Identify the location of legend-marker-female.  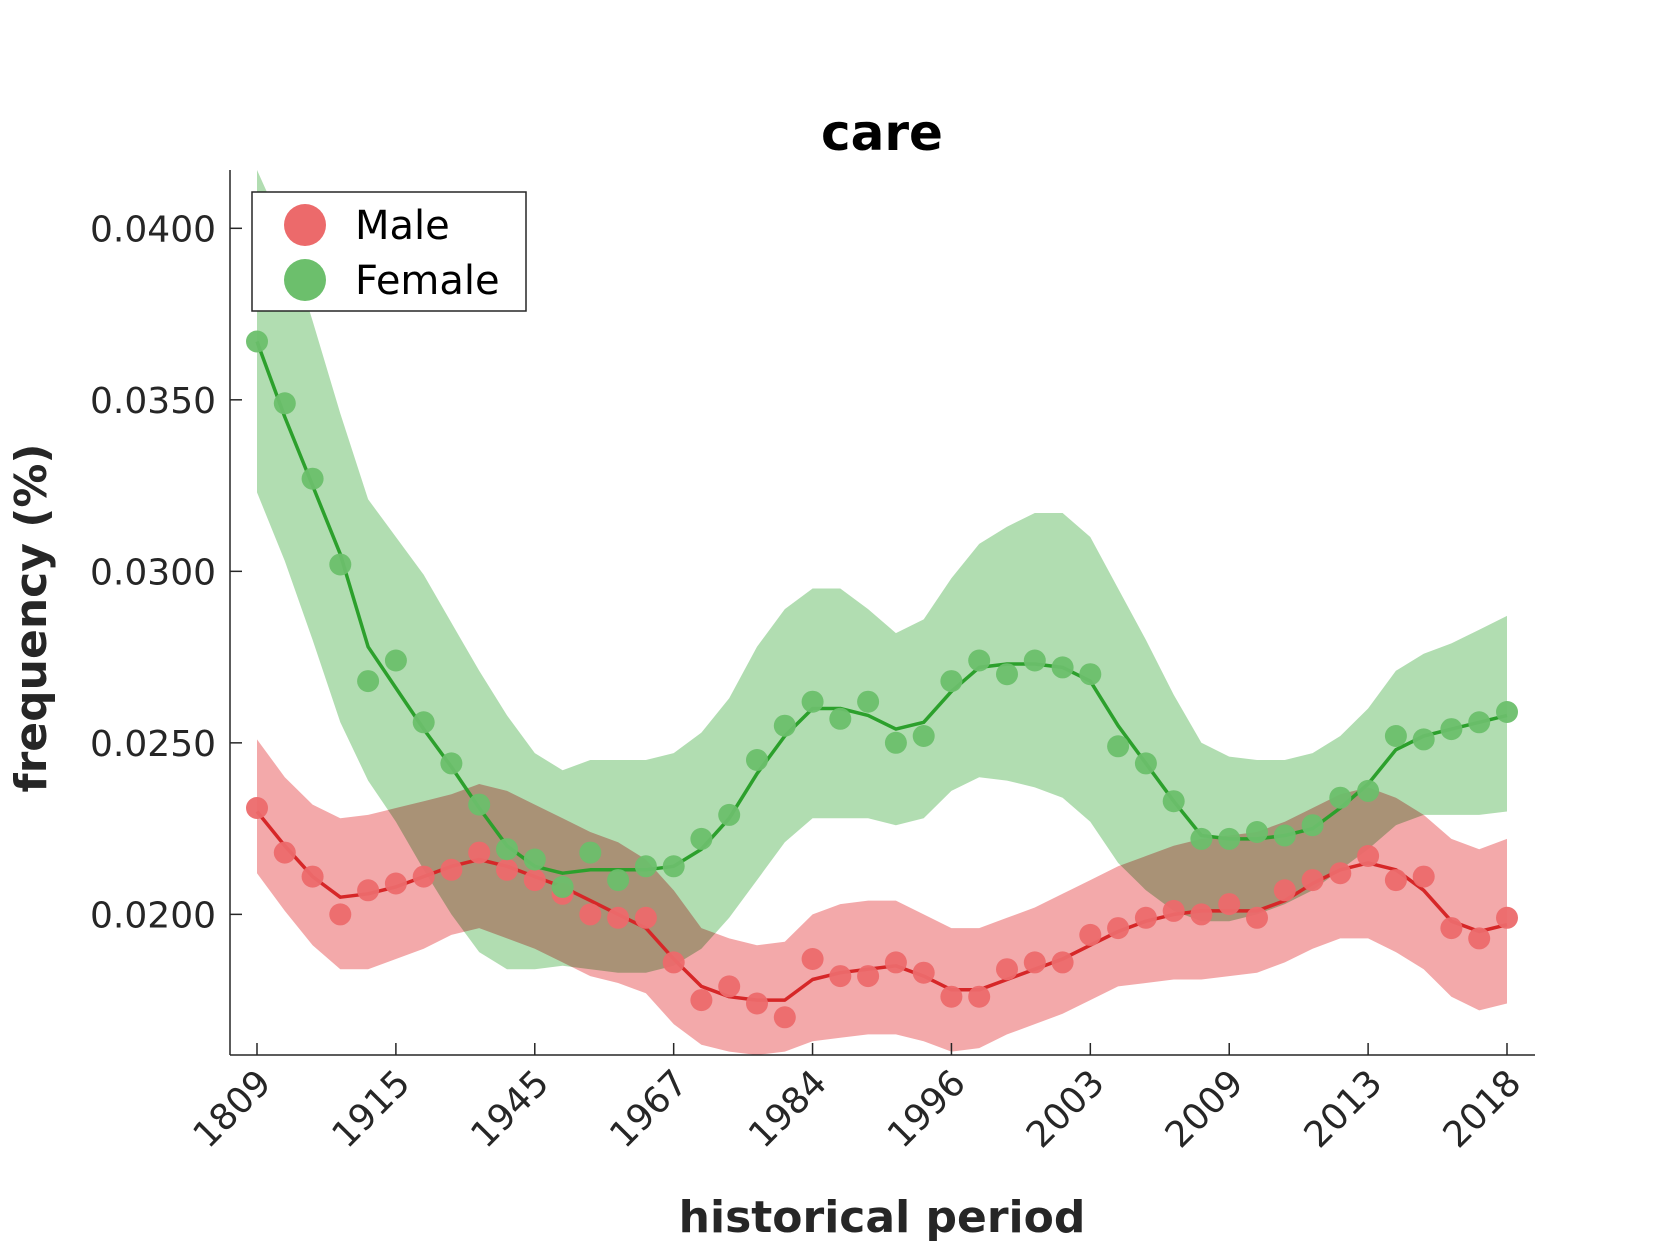
(305, 280).